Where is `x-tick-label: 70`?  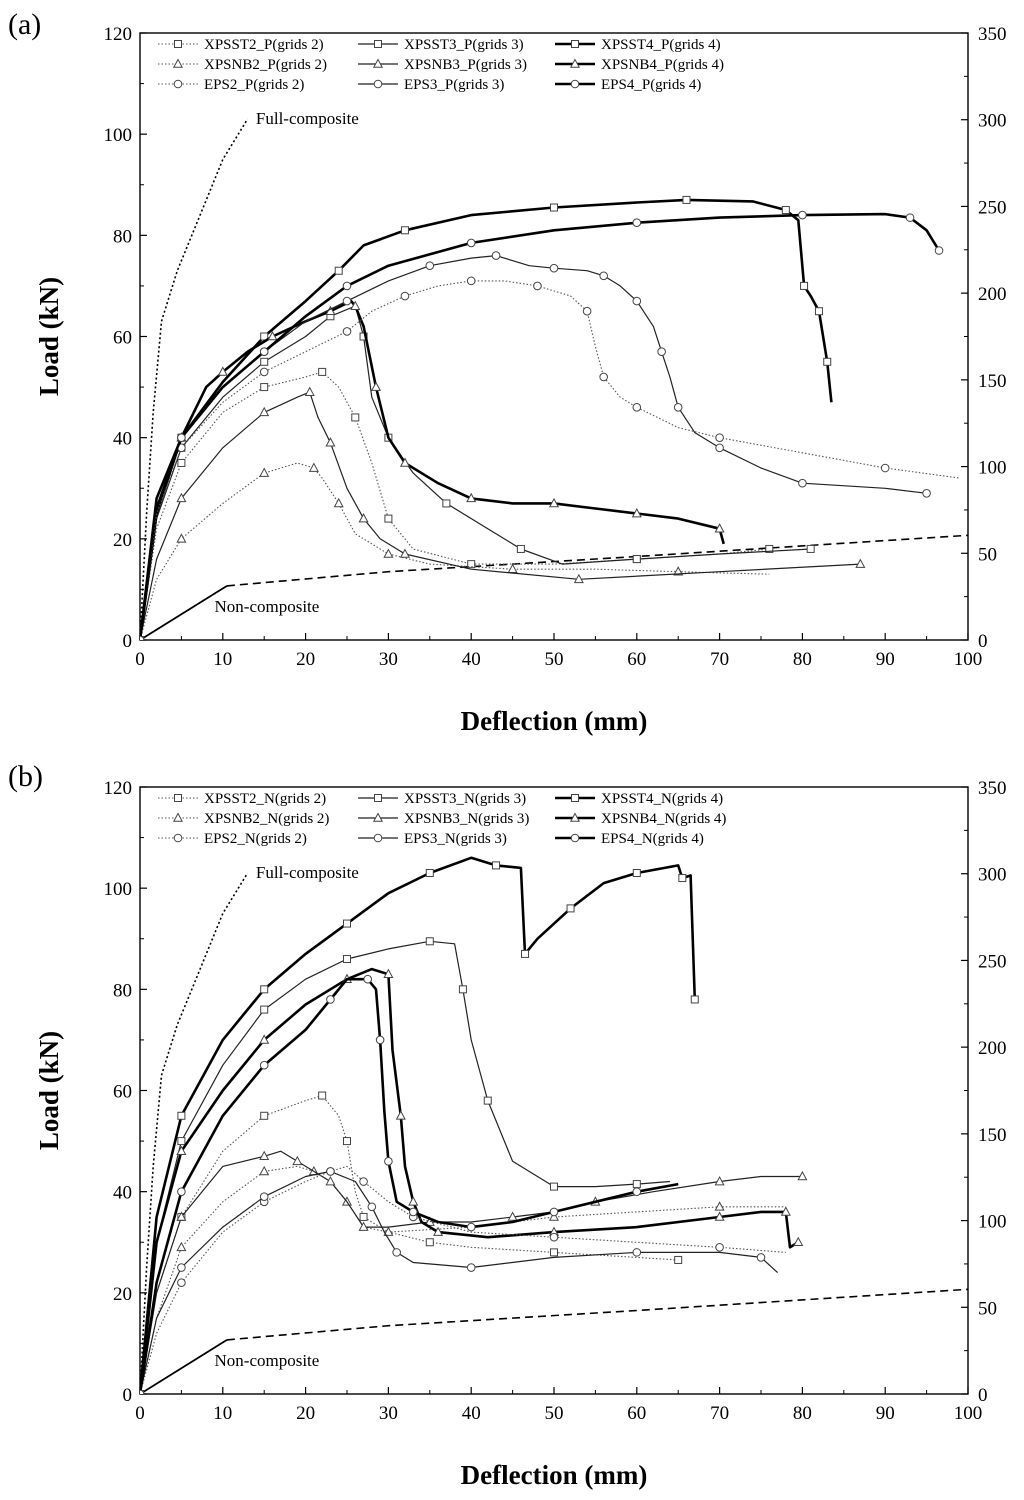
x-tick-label: 70 is located at coordinates (719, 659).